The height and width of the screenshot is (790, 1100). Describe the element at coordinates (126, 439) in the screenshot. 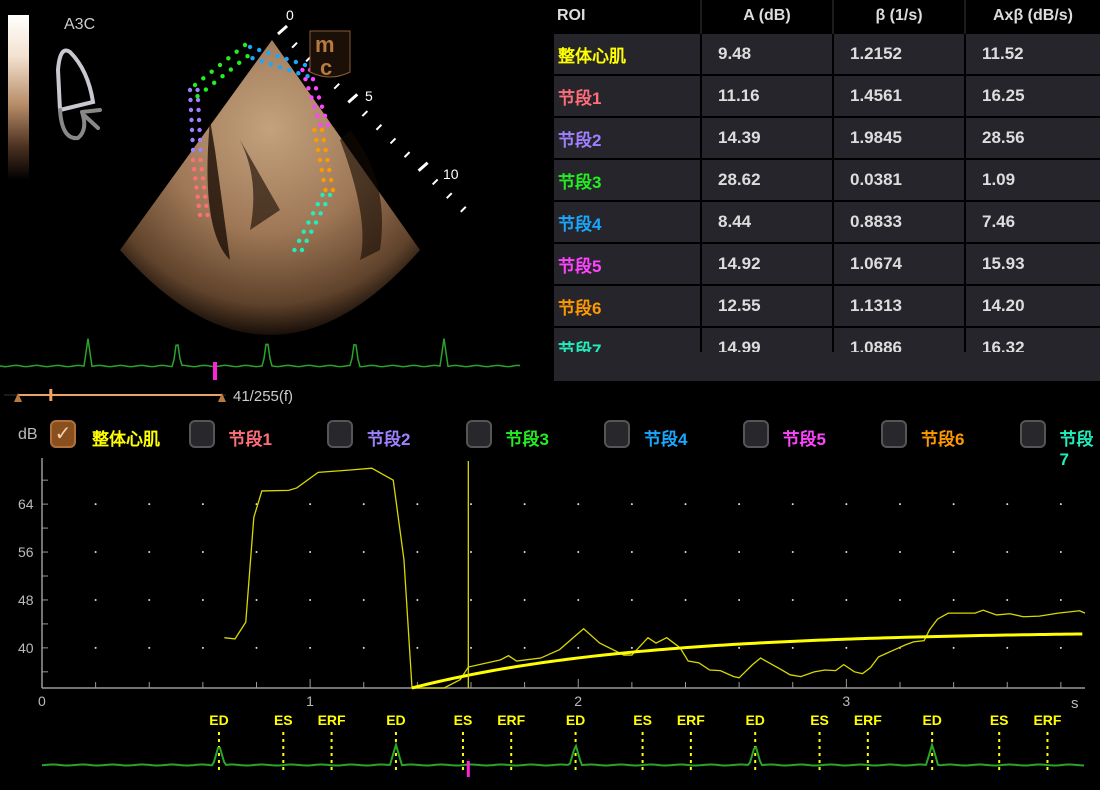

I see `legend-label: 整体心肌` at that location.